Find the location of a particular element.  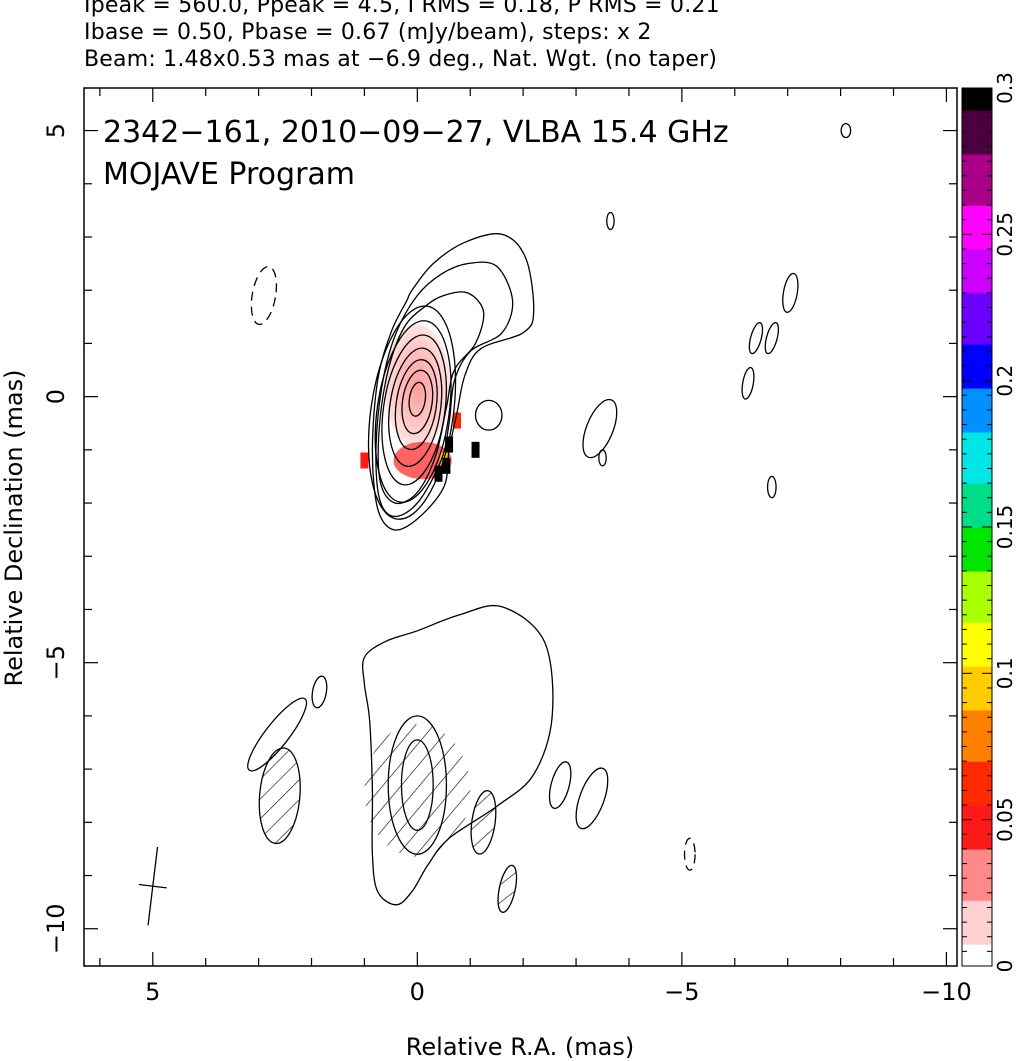

source-label: 2342−161, 2010−09−27, VLBA 15.4 GHz is located at coordinates (416, 132).